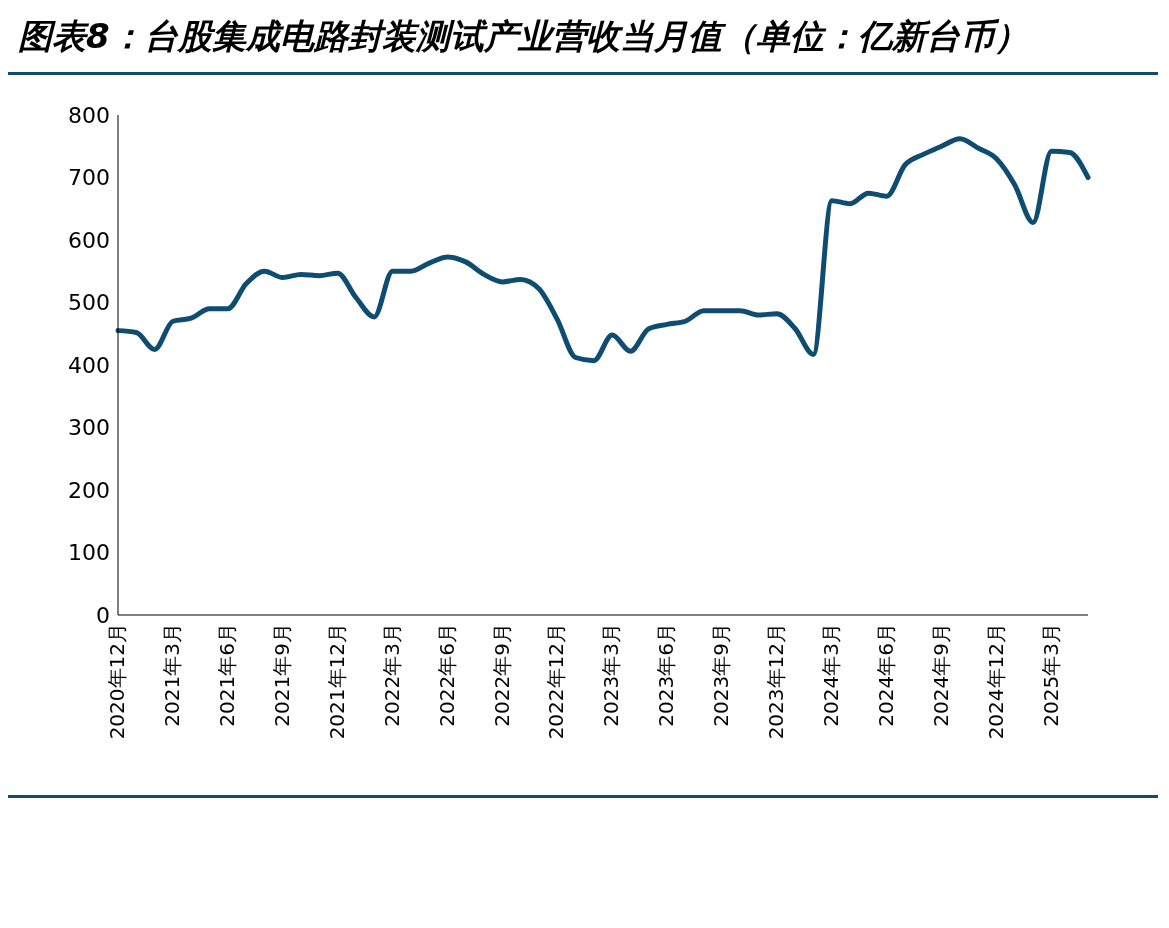 The image size is (1169, 928). What do you see at coordinates (776, 681) in the screenshot?
I see `x-tick-label: 2023年12月` at bounding box center [776, 681].